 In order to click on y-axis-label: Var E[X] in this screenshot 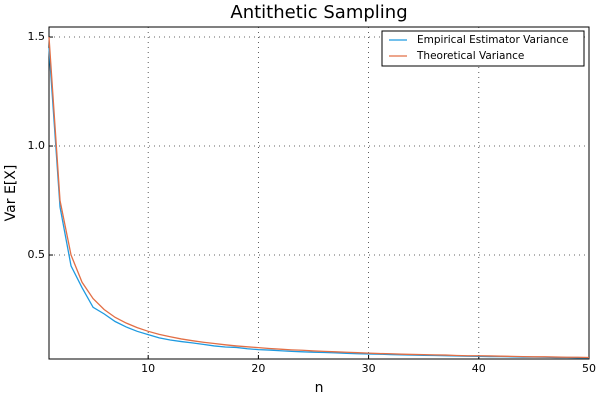, I will do `click(11, 193)`.